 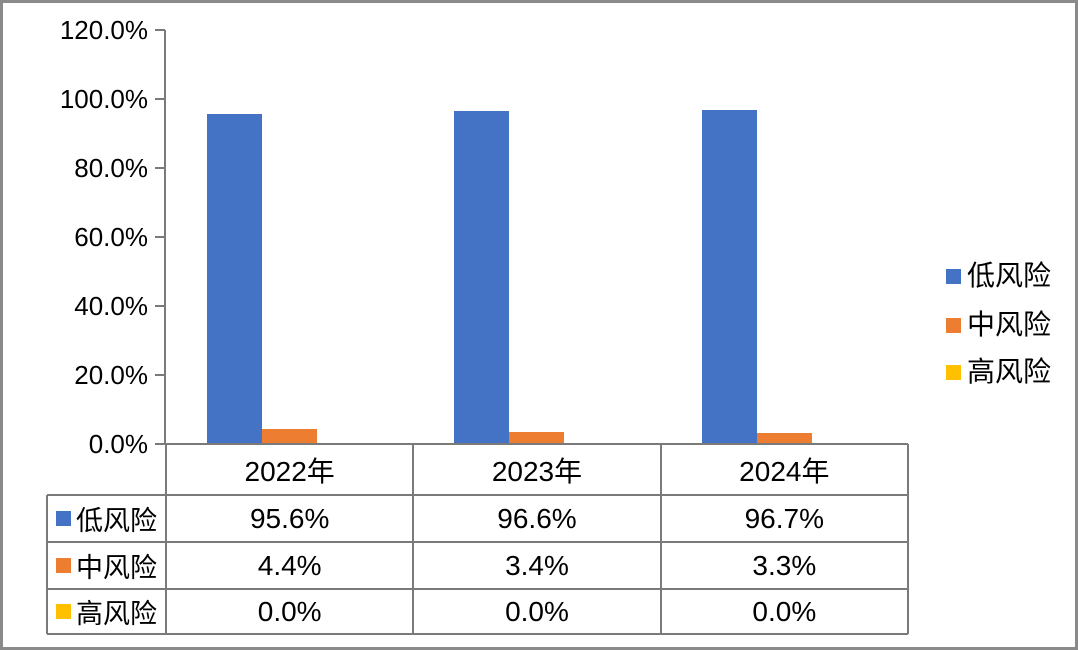 I want to click on table-row-header-低风险: 低风险, so click(x=106, y=518).